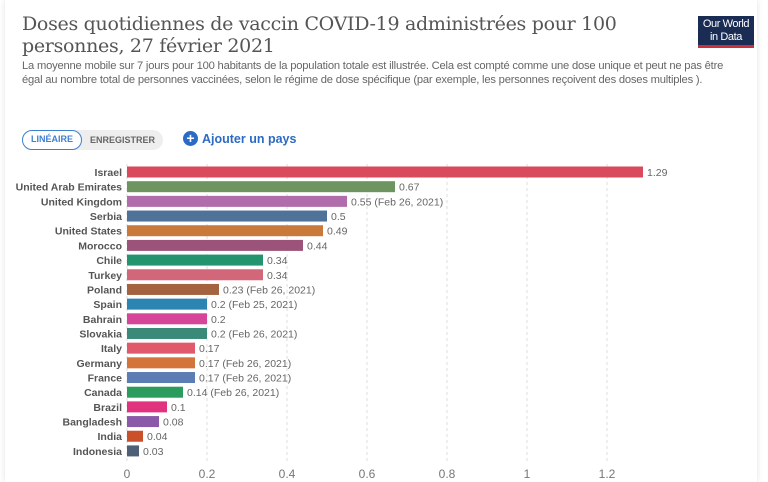 The image size is (768, 482). I want to click on category-label: Morocco, so click(100, 246).